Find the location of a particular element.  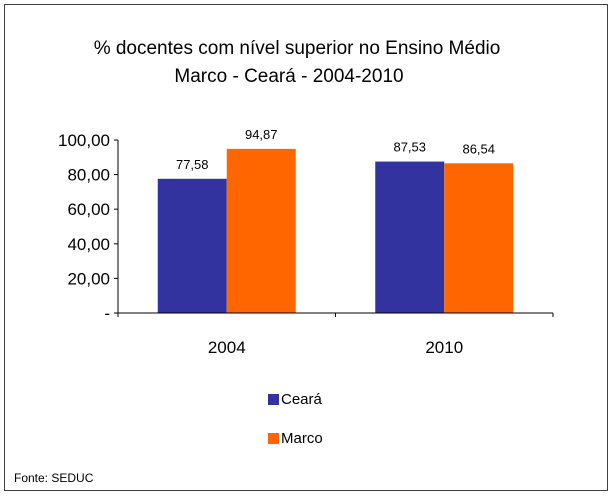

data-label: 94,87 is located at coordinates (261, 134).